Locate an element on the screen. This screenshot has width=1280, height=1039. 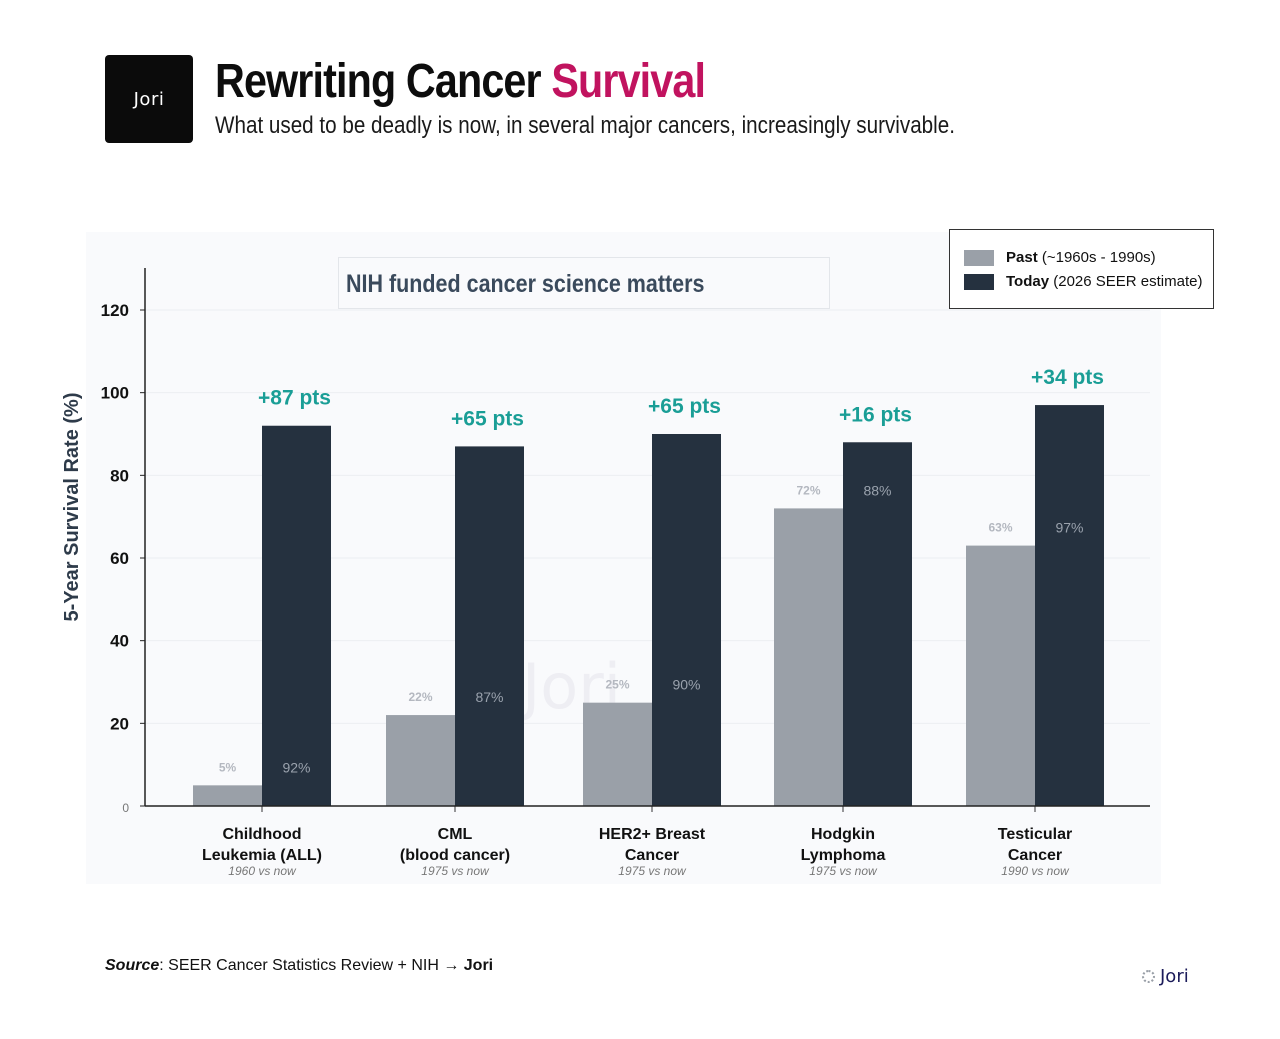
past-value-label: 72% is located at coordinates (808, 490).